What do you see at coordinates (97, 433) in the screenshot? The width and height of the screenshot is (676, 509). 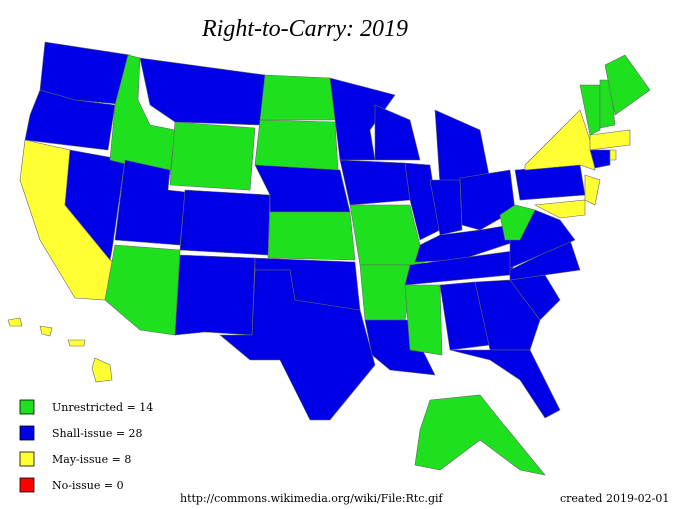 I see `legend-label: Shall-issue = 28` at bounding box center [97, 433].